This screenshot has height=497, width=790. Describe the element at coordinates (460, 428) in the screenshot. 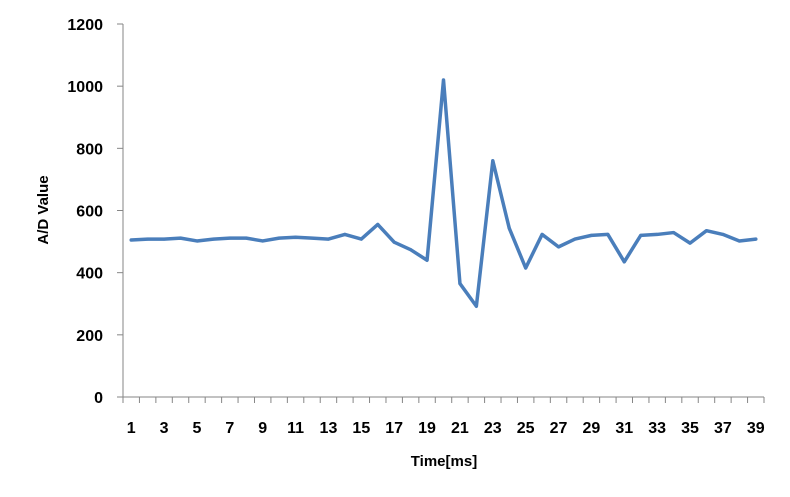

I see `x-tick-label: 21` at that location.